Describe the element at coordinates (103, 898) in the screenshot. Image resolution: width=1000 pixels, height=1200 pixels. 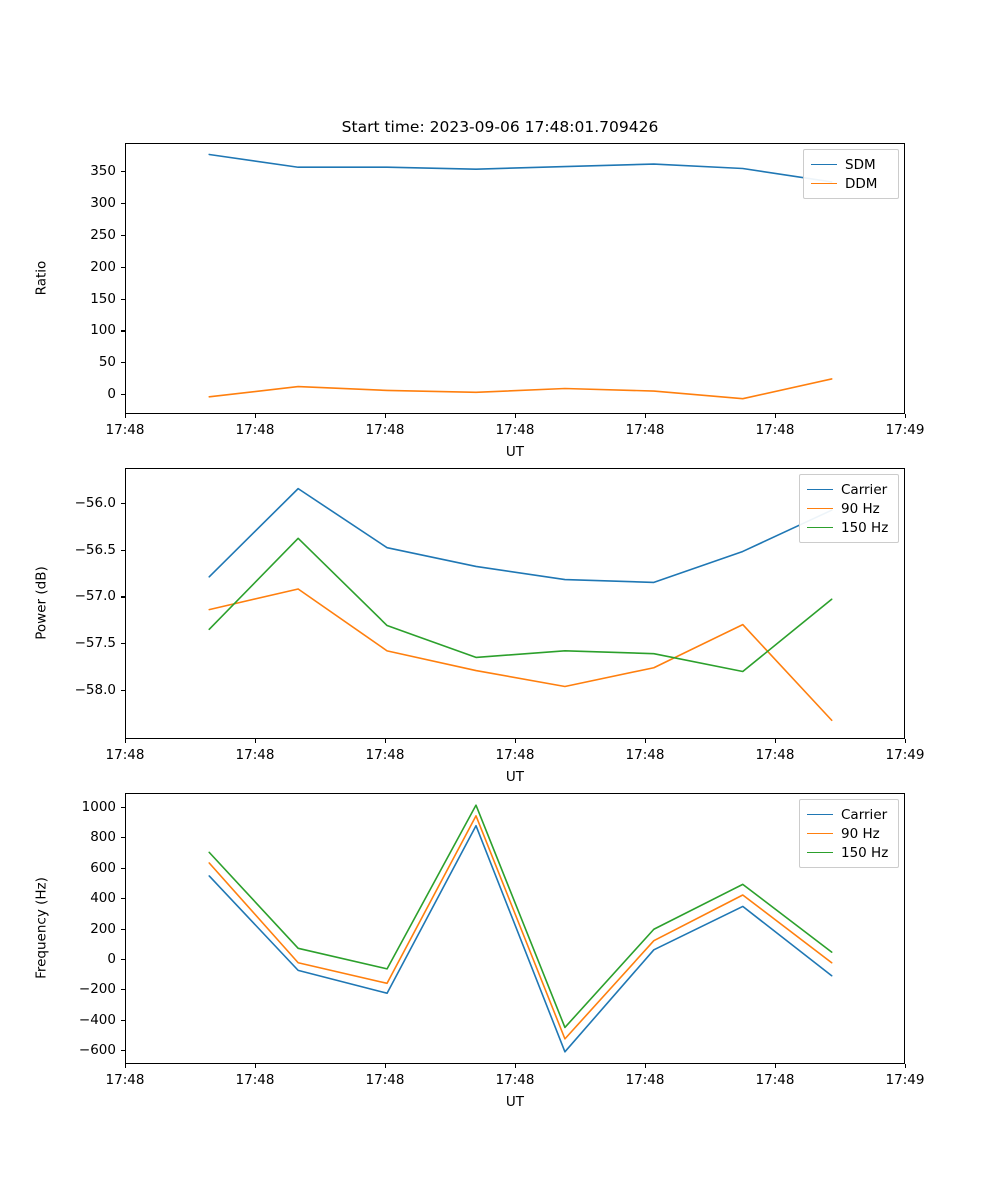
I see `y-tick-label: 400` at that location.